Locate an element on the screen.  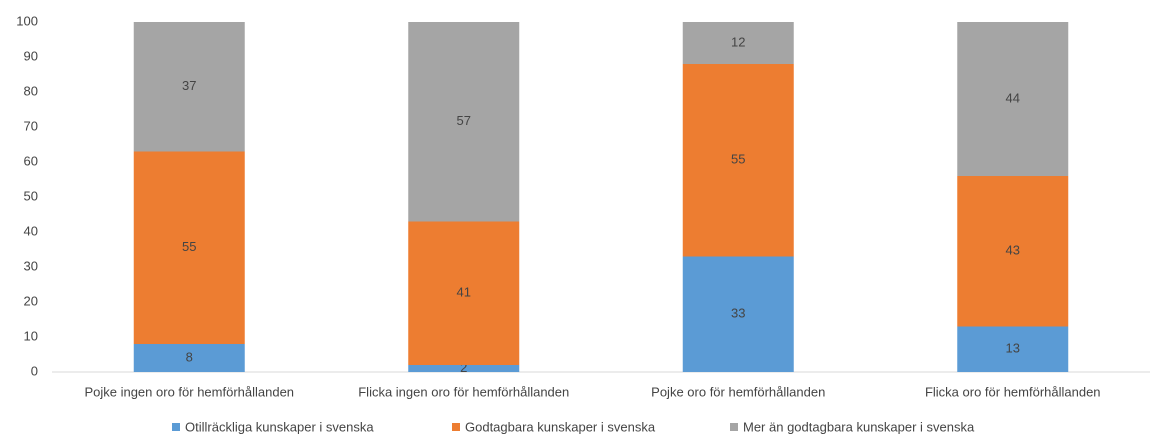
x-tick-label: Flicka oro för hemförhållanden is located at coordinates (1013, 391).